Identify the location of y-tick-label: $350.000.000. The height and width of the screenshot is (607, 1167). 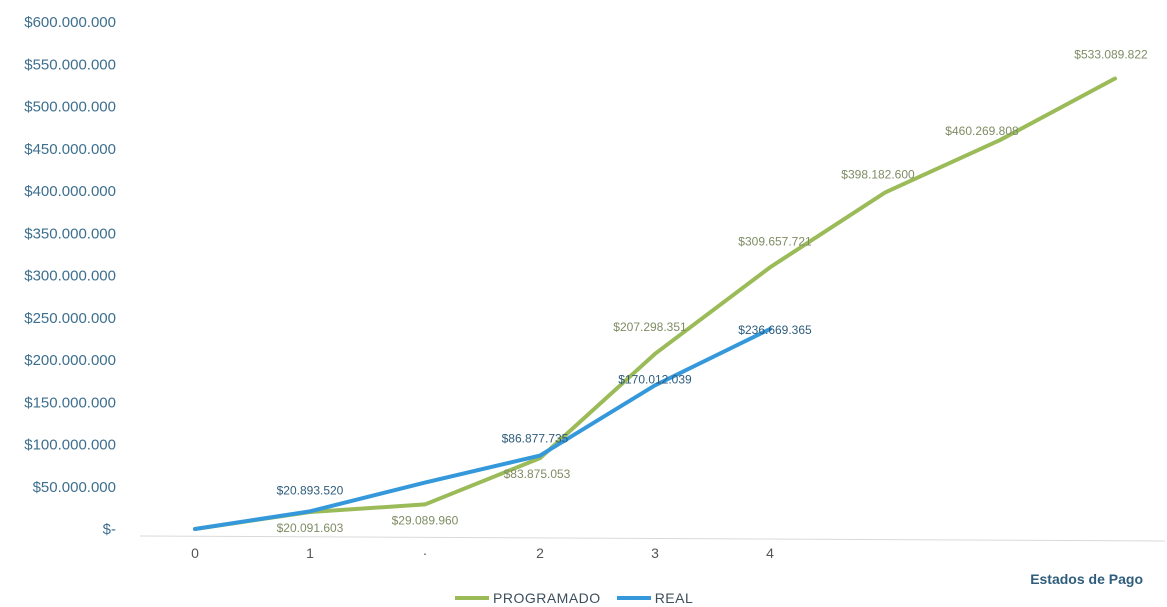
(70, 233).